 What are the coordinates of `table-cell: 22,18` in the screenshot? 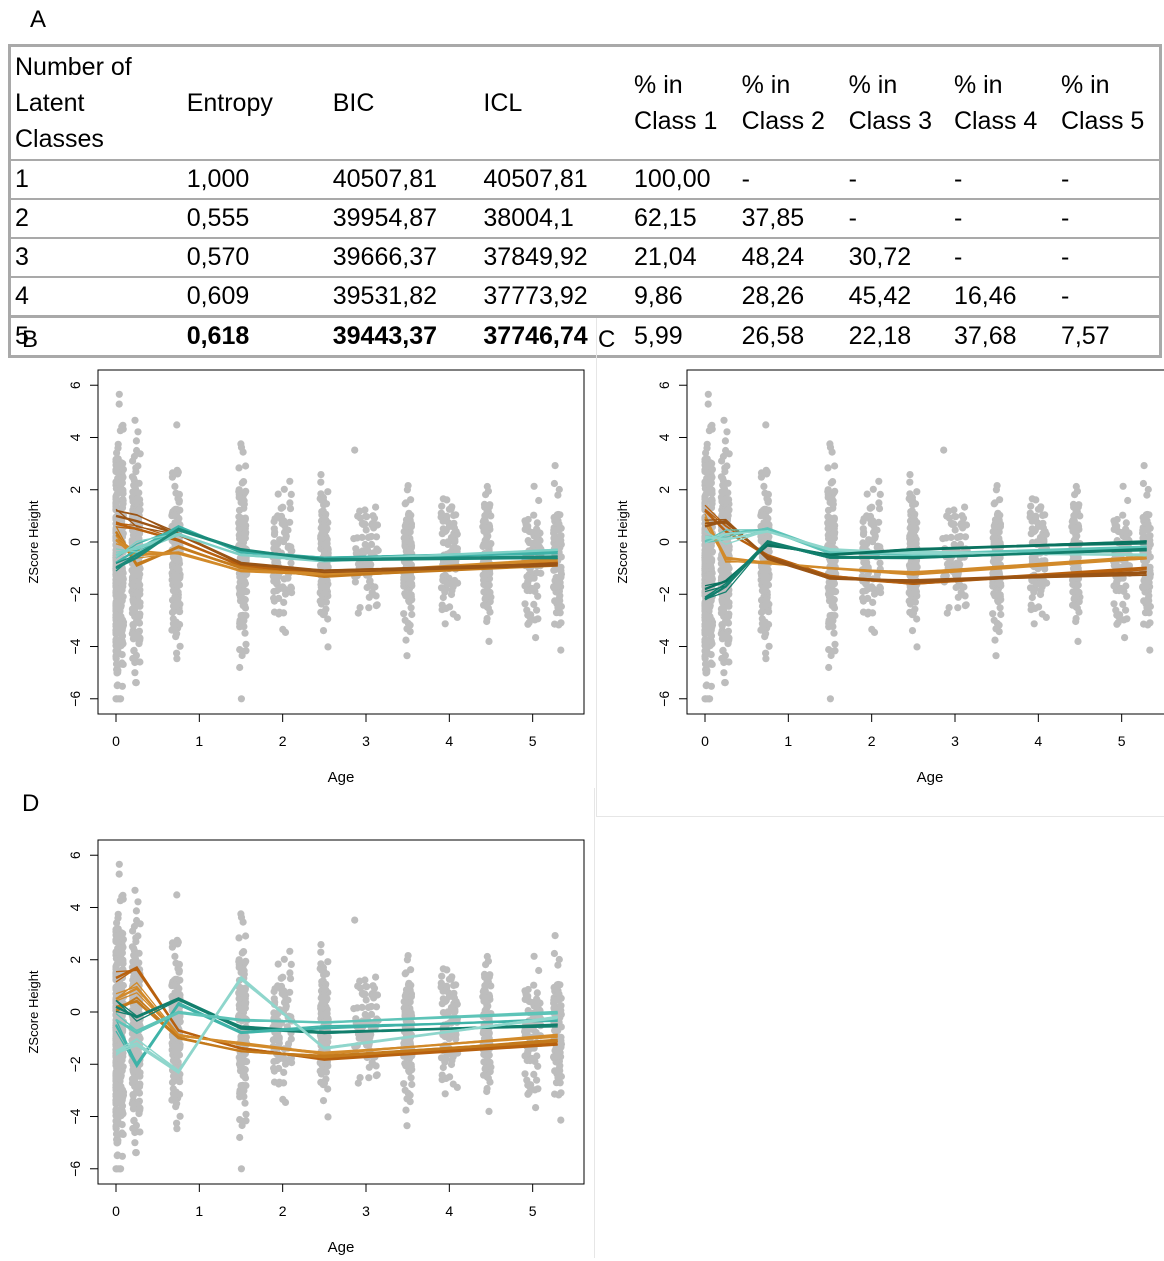 It's located at (897, 336).